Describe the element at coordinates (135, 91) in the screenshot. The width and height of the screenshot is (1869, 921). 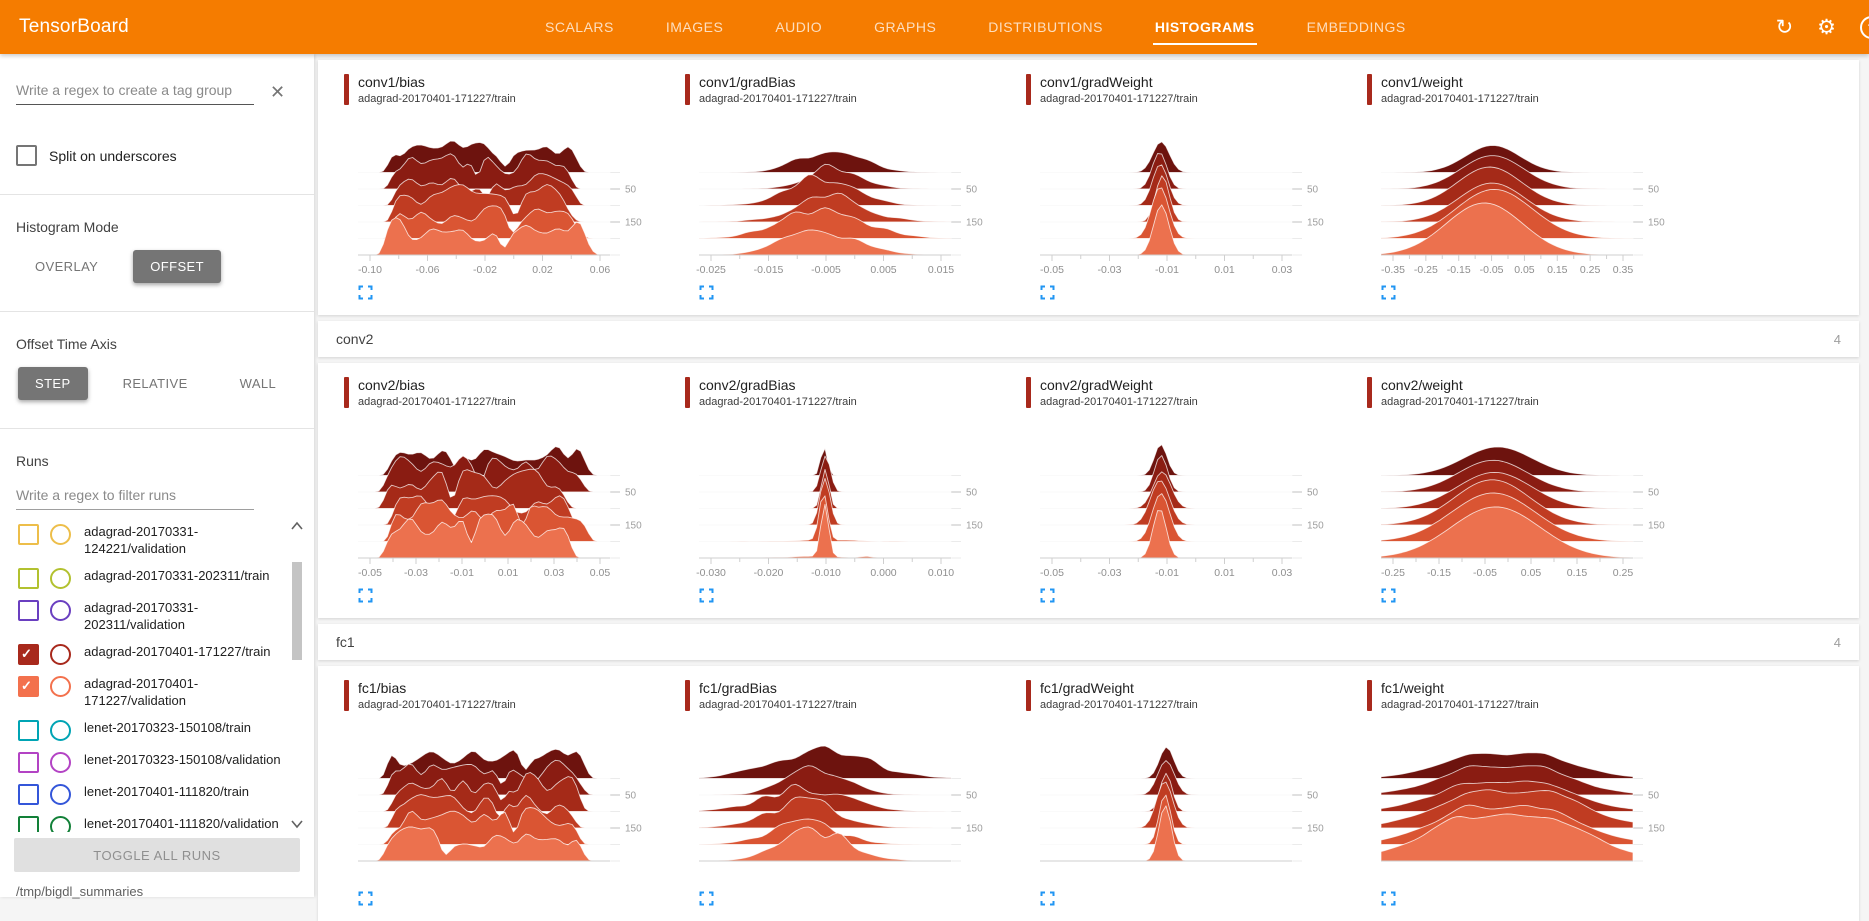
I see `tag-regex-input` at that location.